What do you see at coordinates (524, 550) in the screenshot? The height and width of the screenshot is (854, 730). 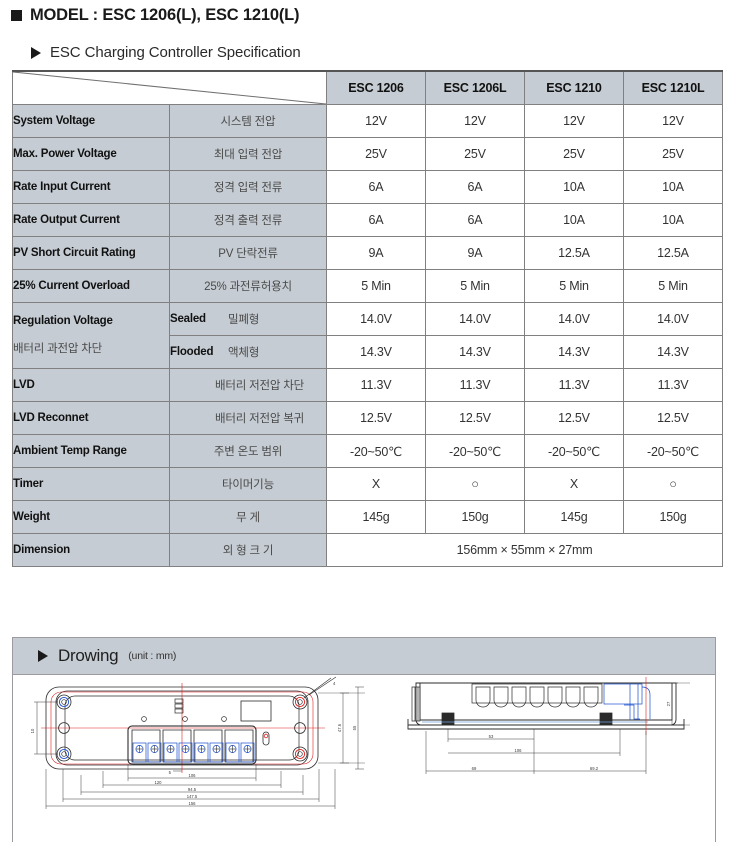 I see `cell-value-dimension: 156mm × 55mm × 27mm` at bounding box center [524, 550].